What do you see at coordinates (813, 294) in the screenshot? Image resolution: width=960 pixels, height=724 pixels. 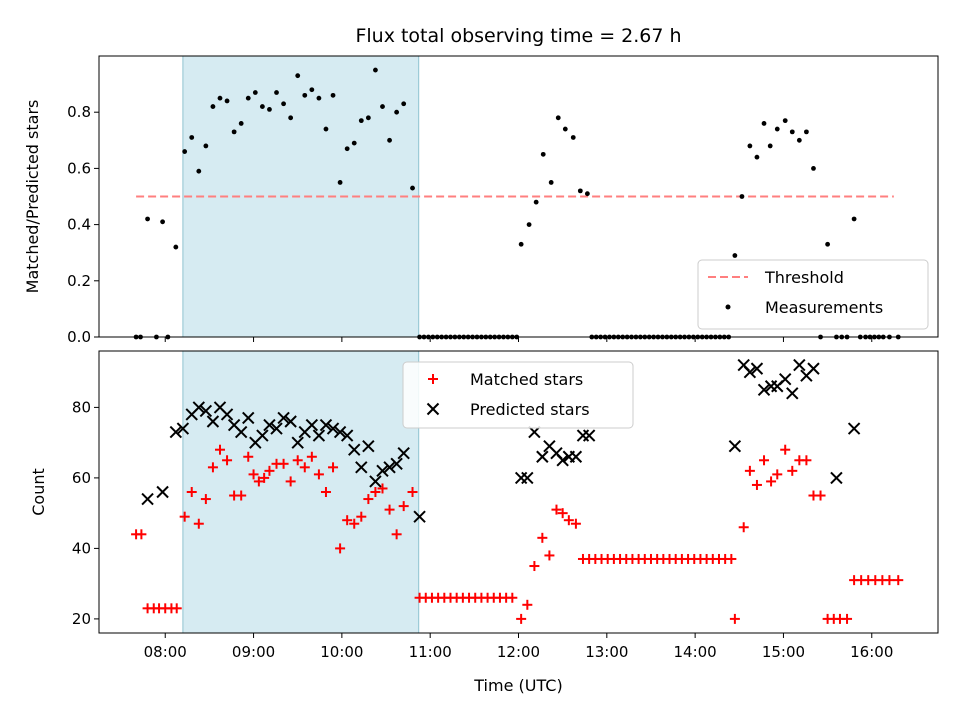 I see `top-legend-box` at bounding box center [813, 294].